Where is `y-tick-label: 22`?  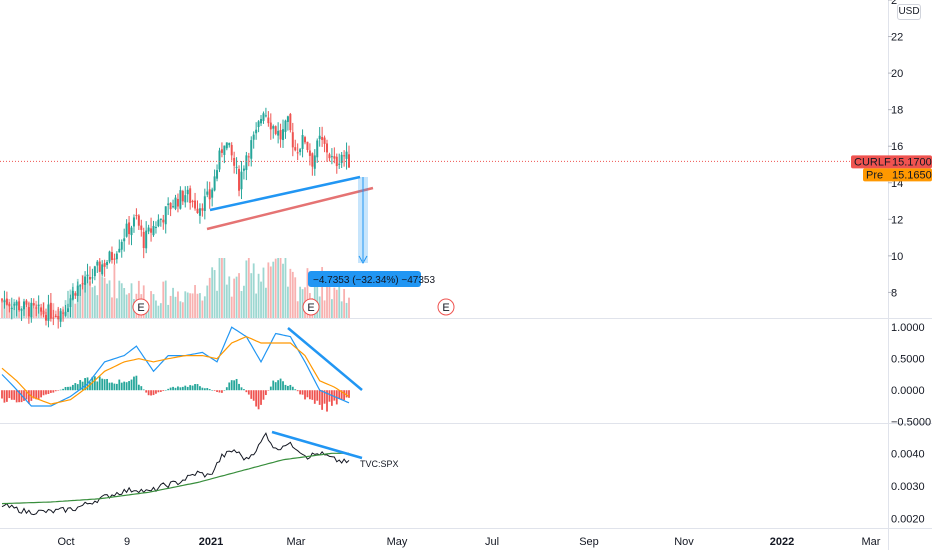 y-tick-label: 22 is located at coordinates (897, 38).